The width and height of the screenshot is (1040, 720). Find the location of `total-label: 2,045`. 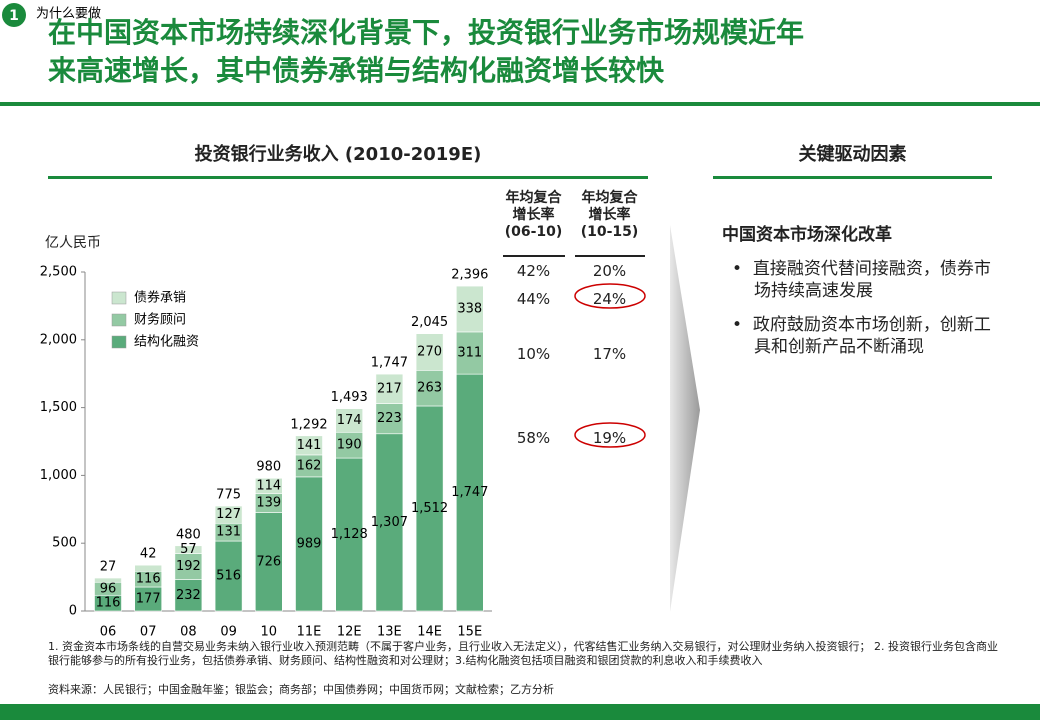

total-label: 2,045 is located at coordinates (429, 322).